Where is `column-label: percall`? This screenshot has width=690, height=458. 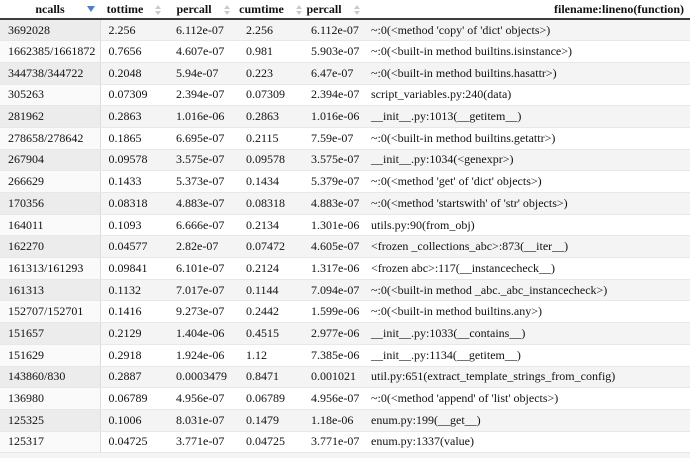 column-label: percall is located at coordinates (324, 8).